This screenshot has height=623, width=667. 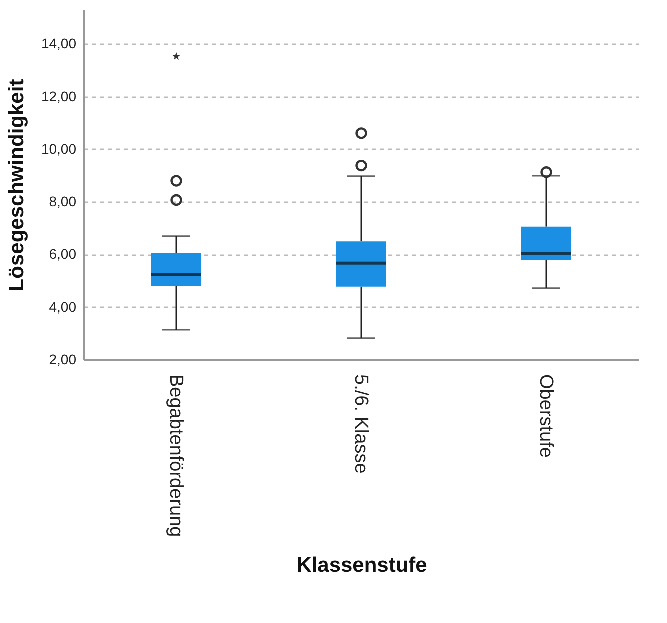 What do you see at coordinates (63, 254) in the screenshot?
I see `y-tick-label: 6,00` at bounding box center [63, 254].